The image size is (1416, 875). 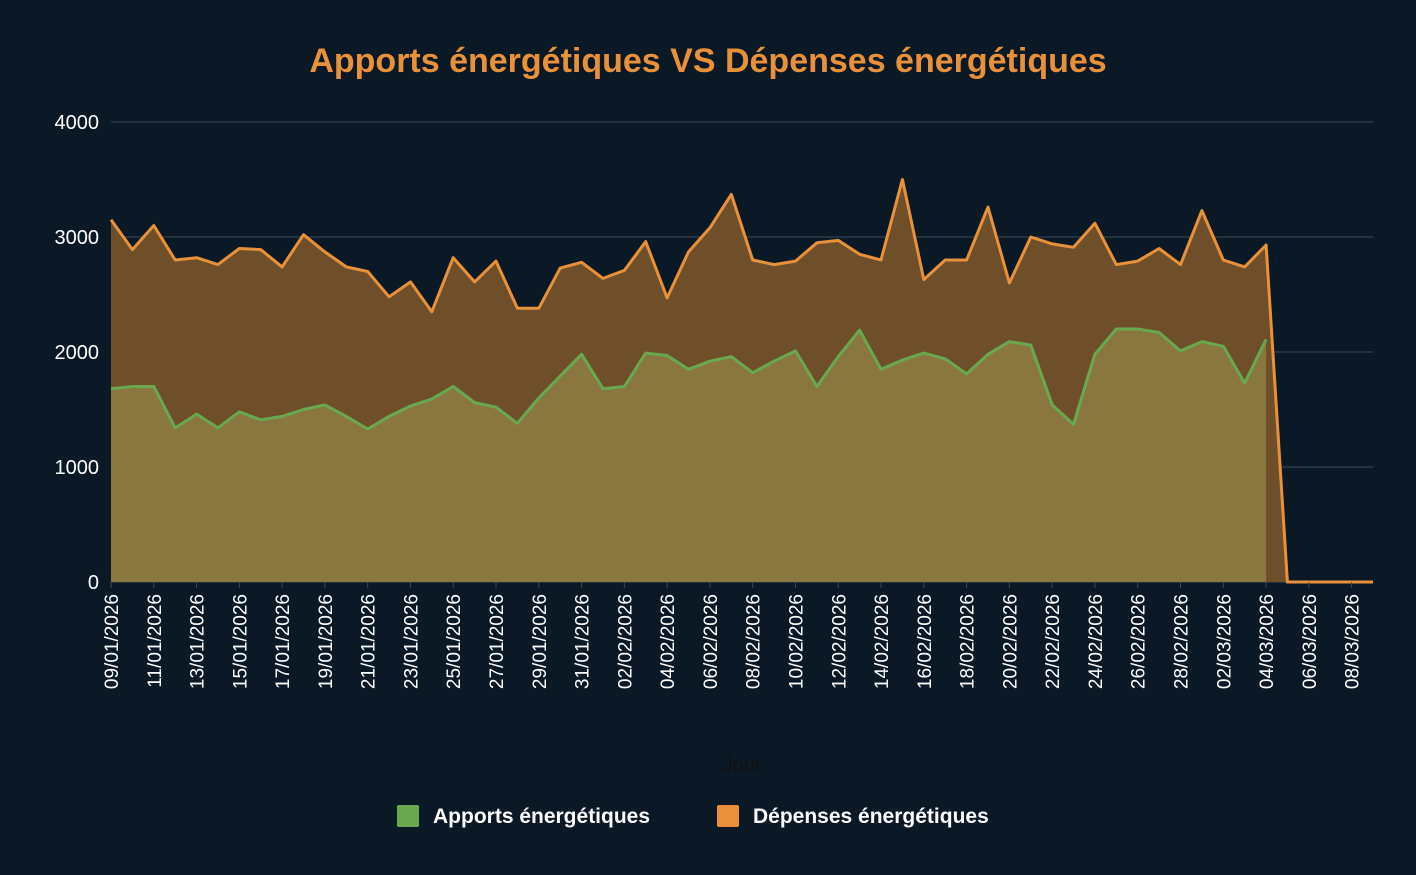 I want to click on x-tick-label: 08/02/2026, so click(x=754, y=641).